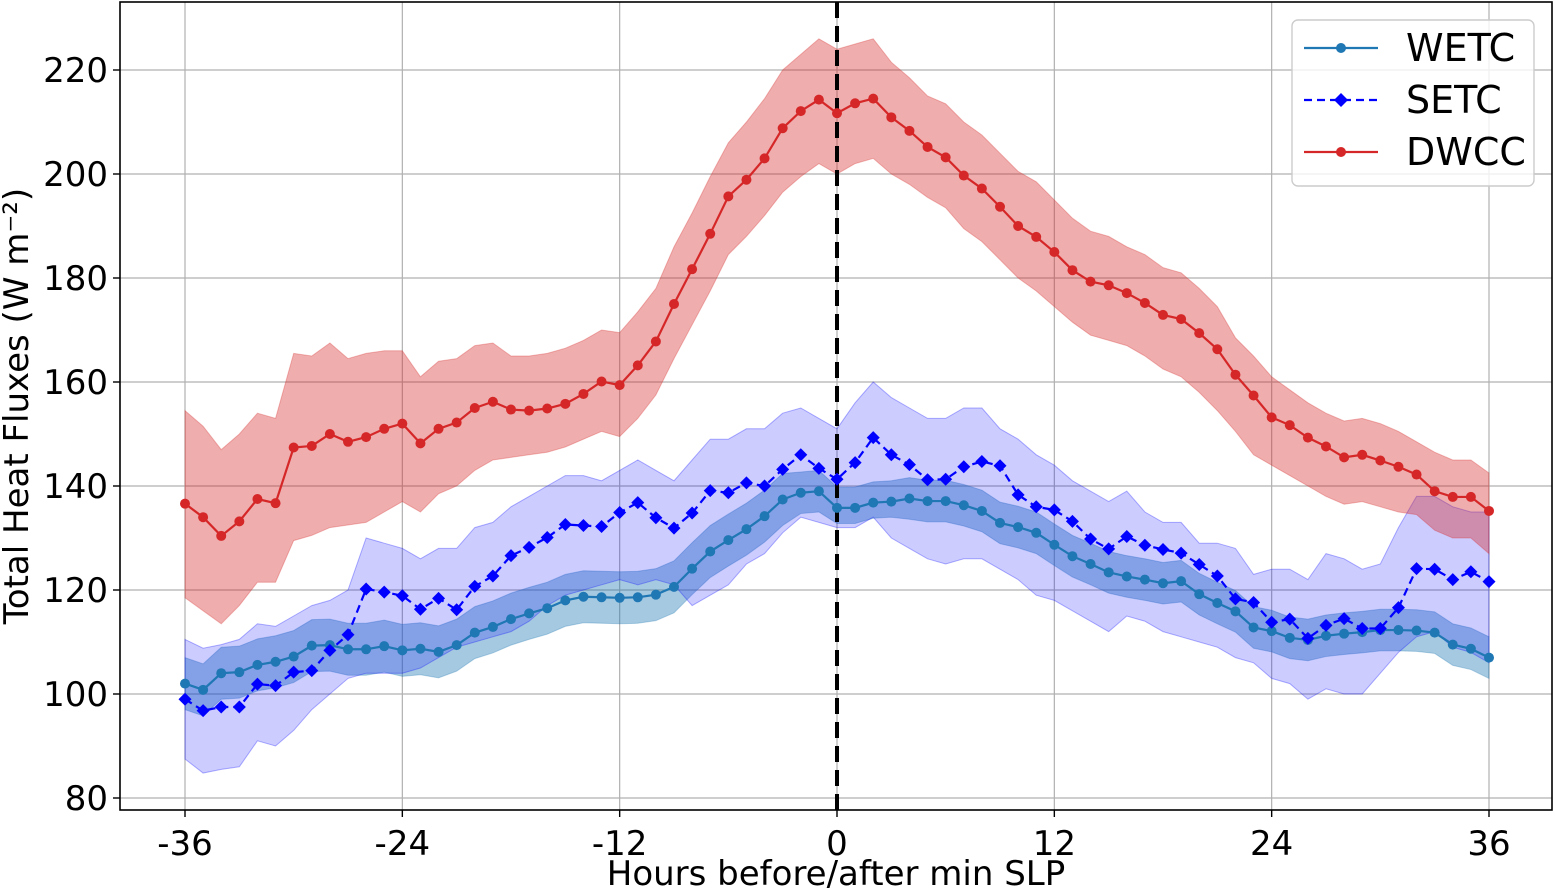 The width and height of the screenshot is (1555, 891). I want to click on legend-label-dwcc: DWCC, so click(1466, 152).